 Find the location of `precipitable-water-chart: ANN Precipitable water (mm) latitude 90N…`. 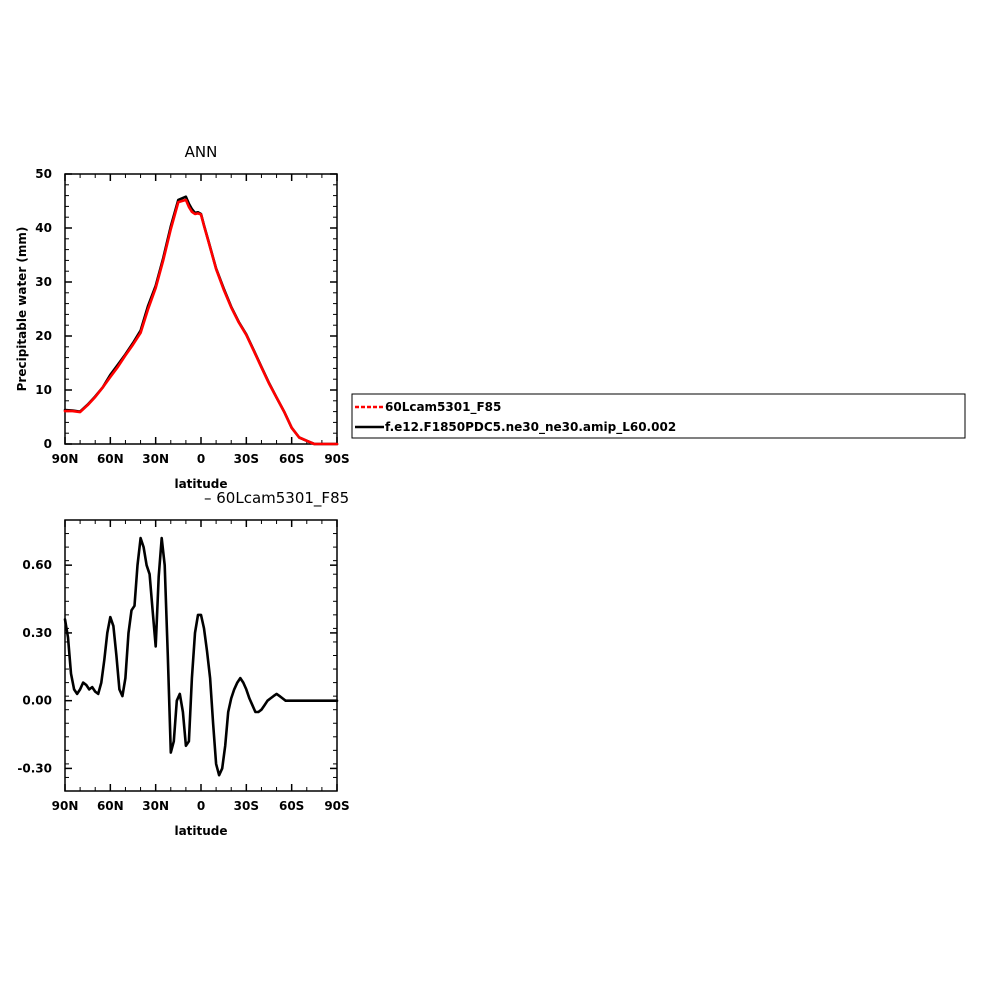

precipitable-water-chart: ANN Precipitable water (mm) latitude 90N… is located at coordinates (182, 317).